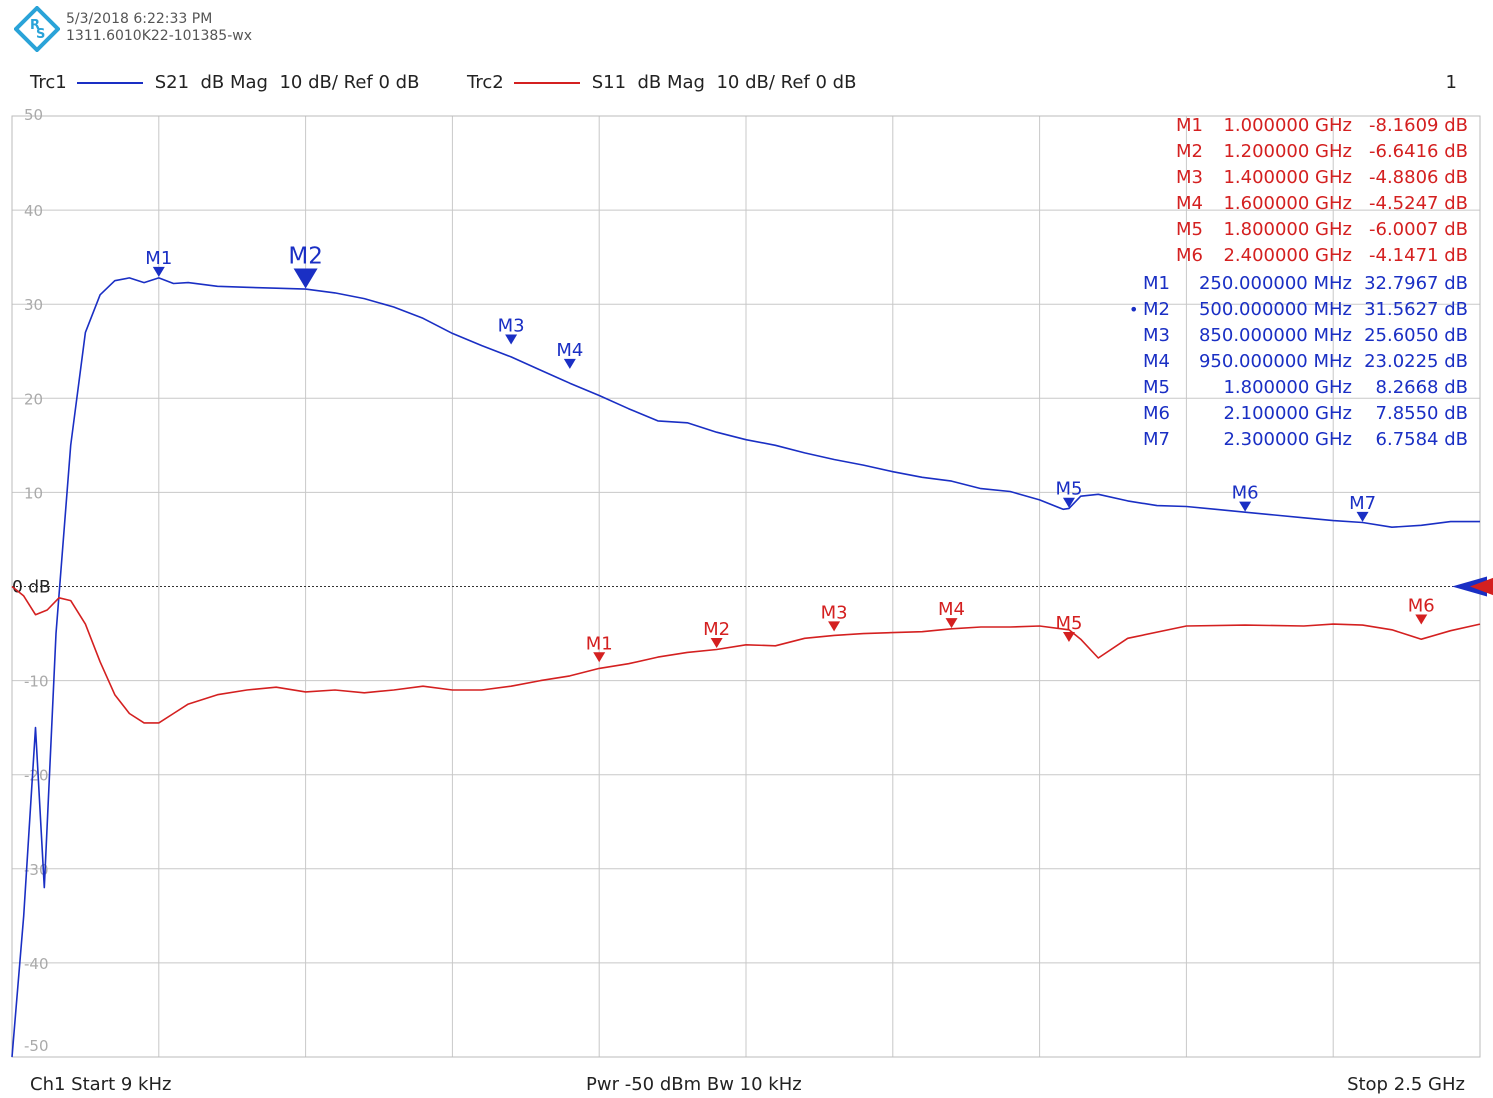  I want to click on rohde-schwarz-logo-icon: R S, so click(37, 29).